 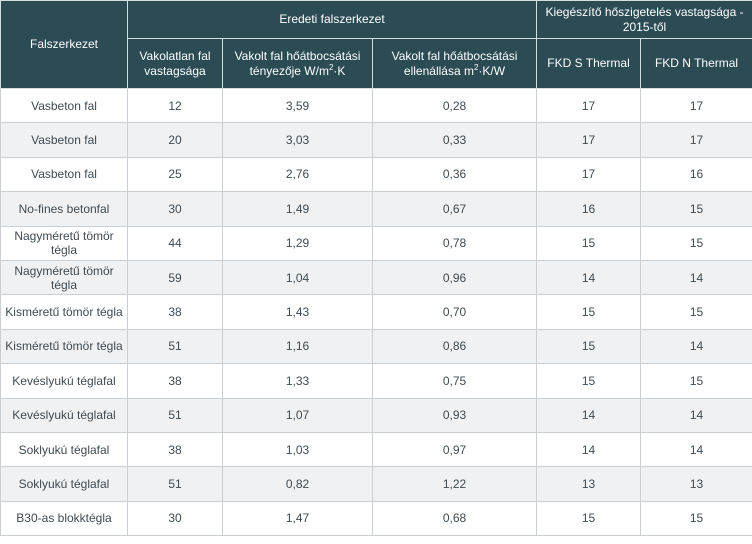 I want to click on cell-u-value: 0,82, so click(x=297, y=484).